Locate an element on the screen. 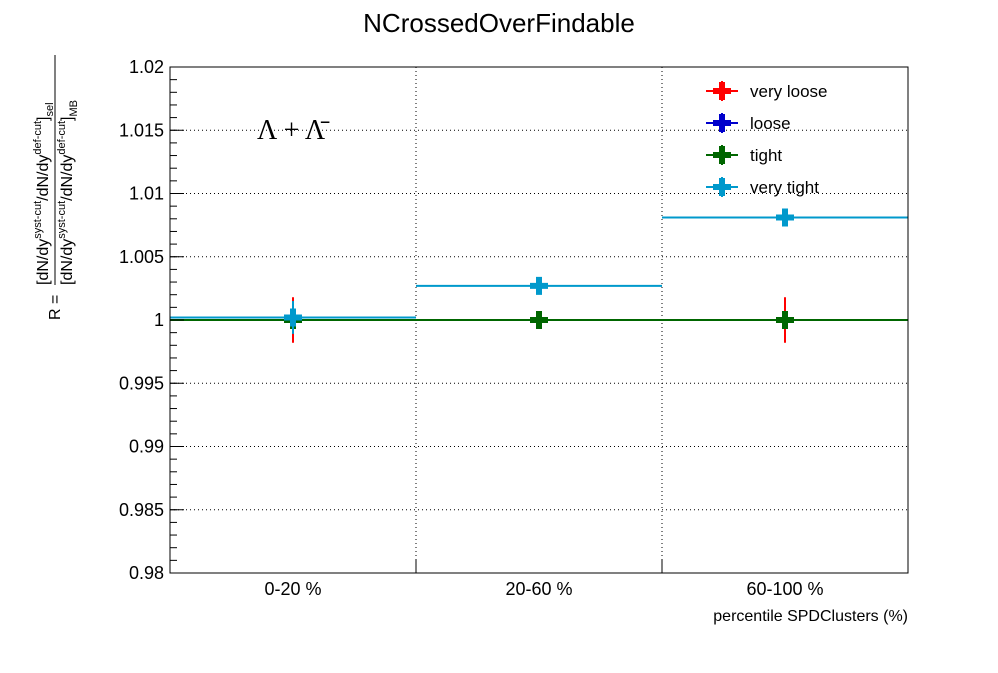 The height and width of the screenshot is (673, 998). y-tick-label: 1.02 is located at coordinates (146, 67).